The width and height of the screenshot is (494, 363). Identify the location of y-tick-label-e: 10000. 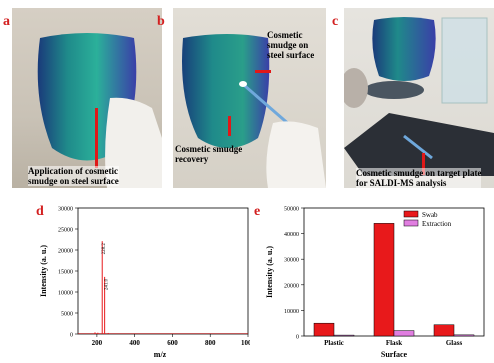
(291, 312).